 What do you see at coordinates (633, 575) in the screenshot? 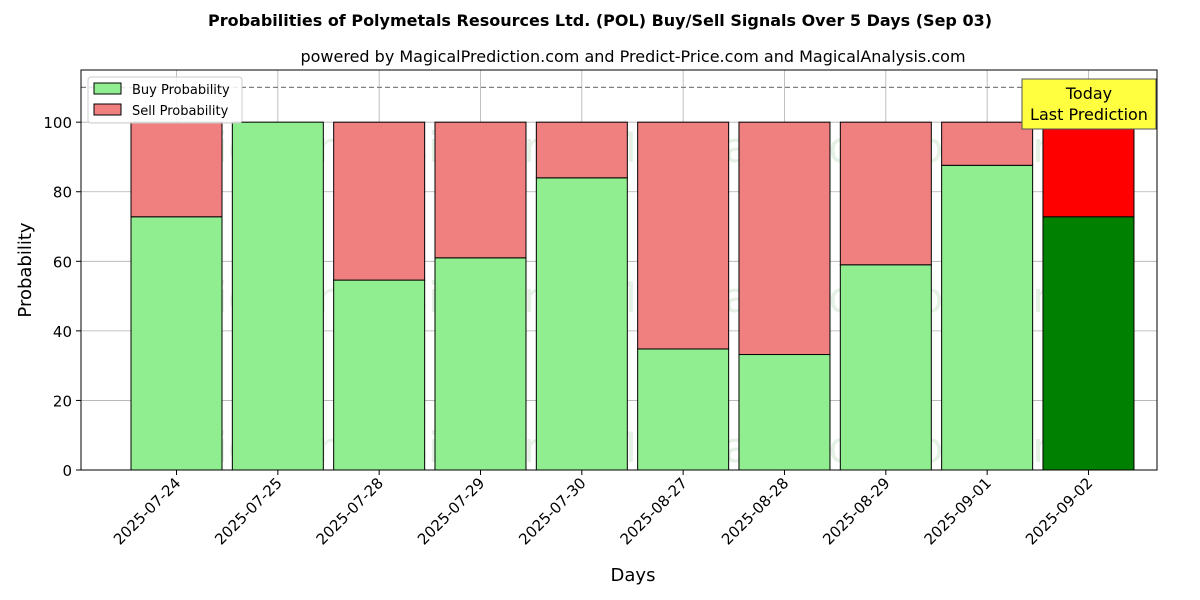
I see `x-axis-label: Days` at bounding box center [633, 575].